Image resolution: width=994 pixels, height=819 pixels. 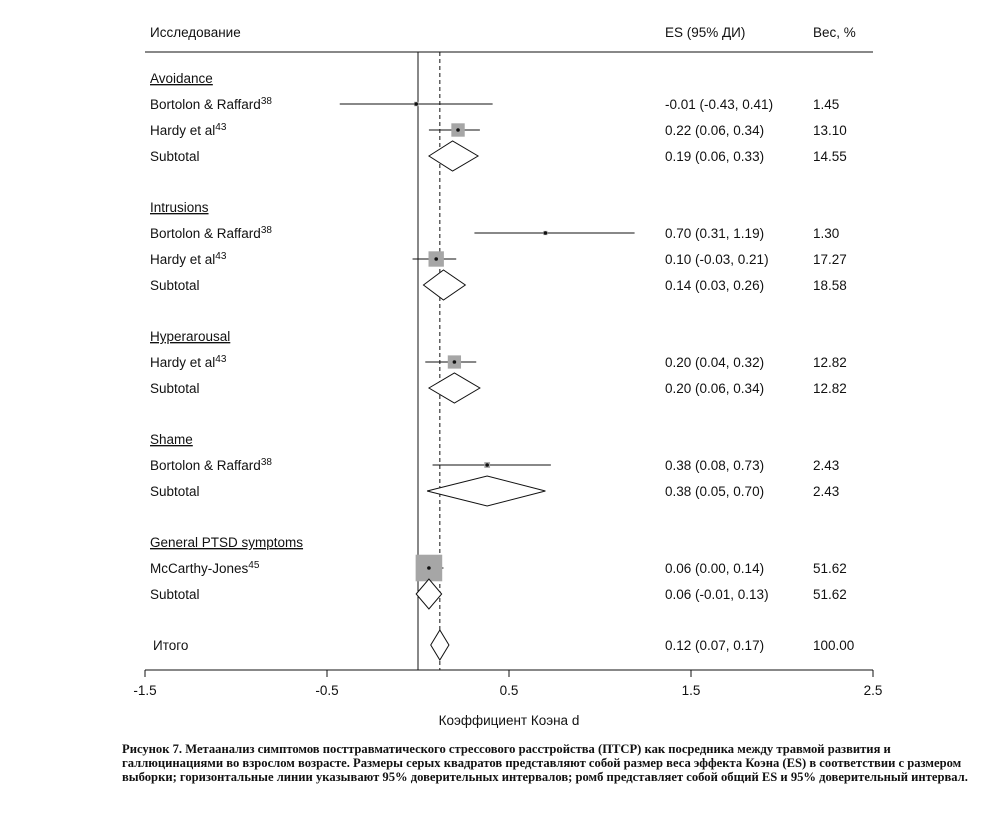 I want to click on study-es-text: 0.38 (0.08, 0.73), so click(x=714, y=465).